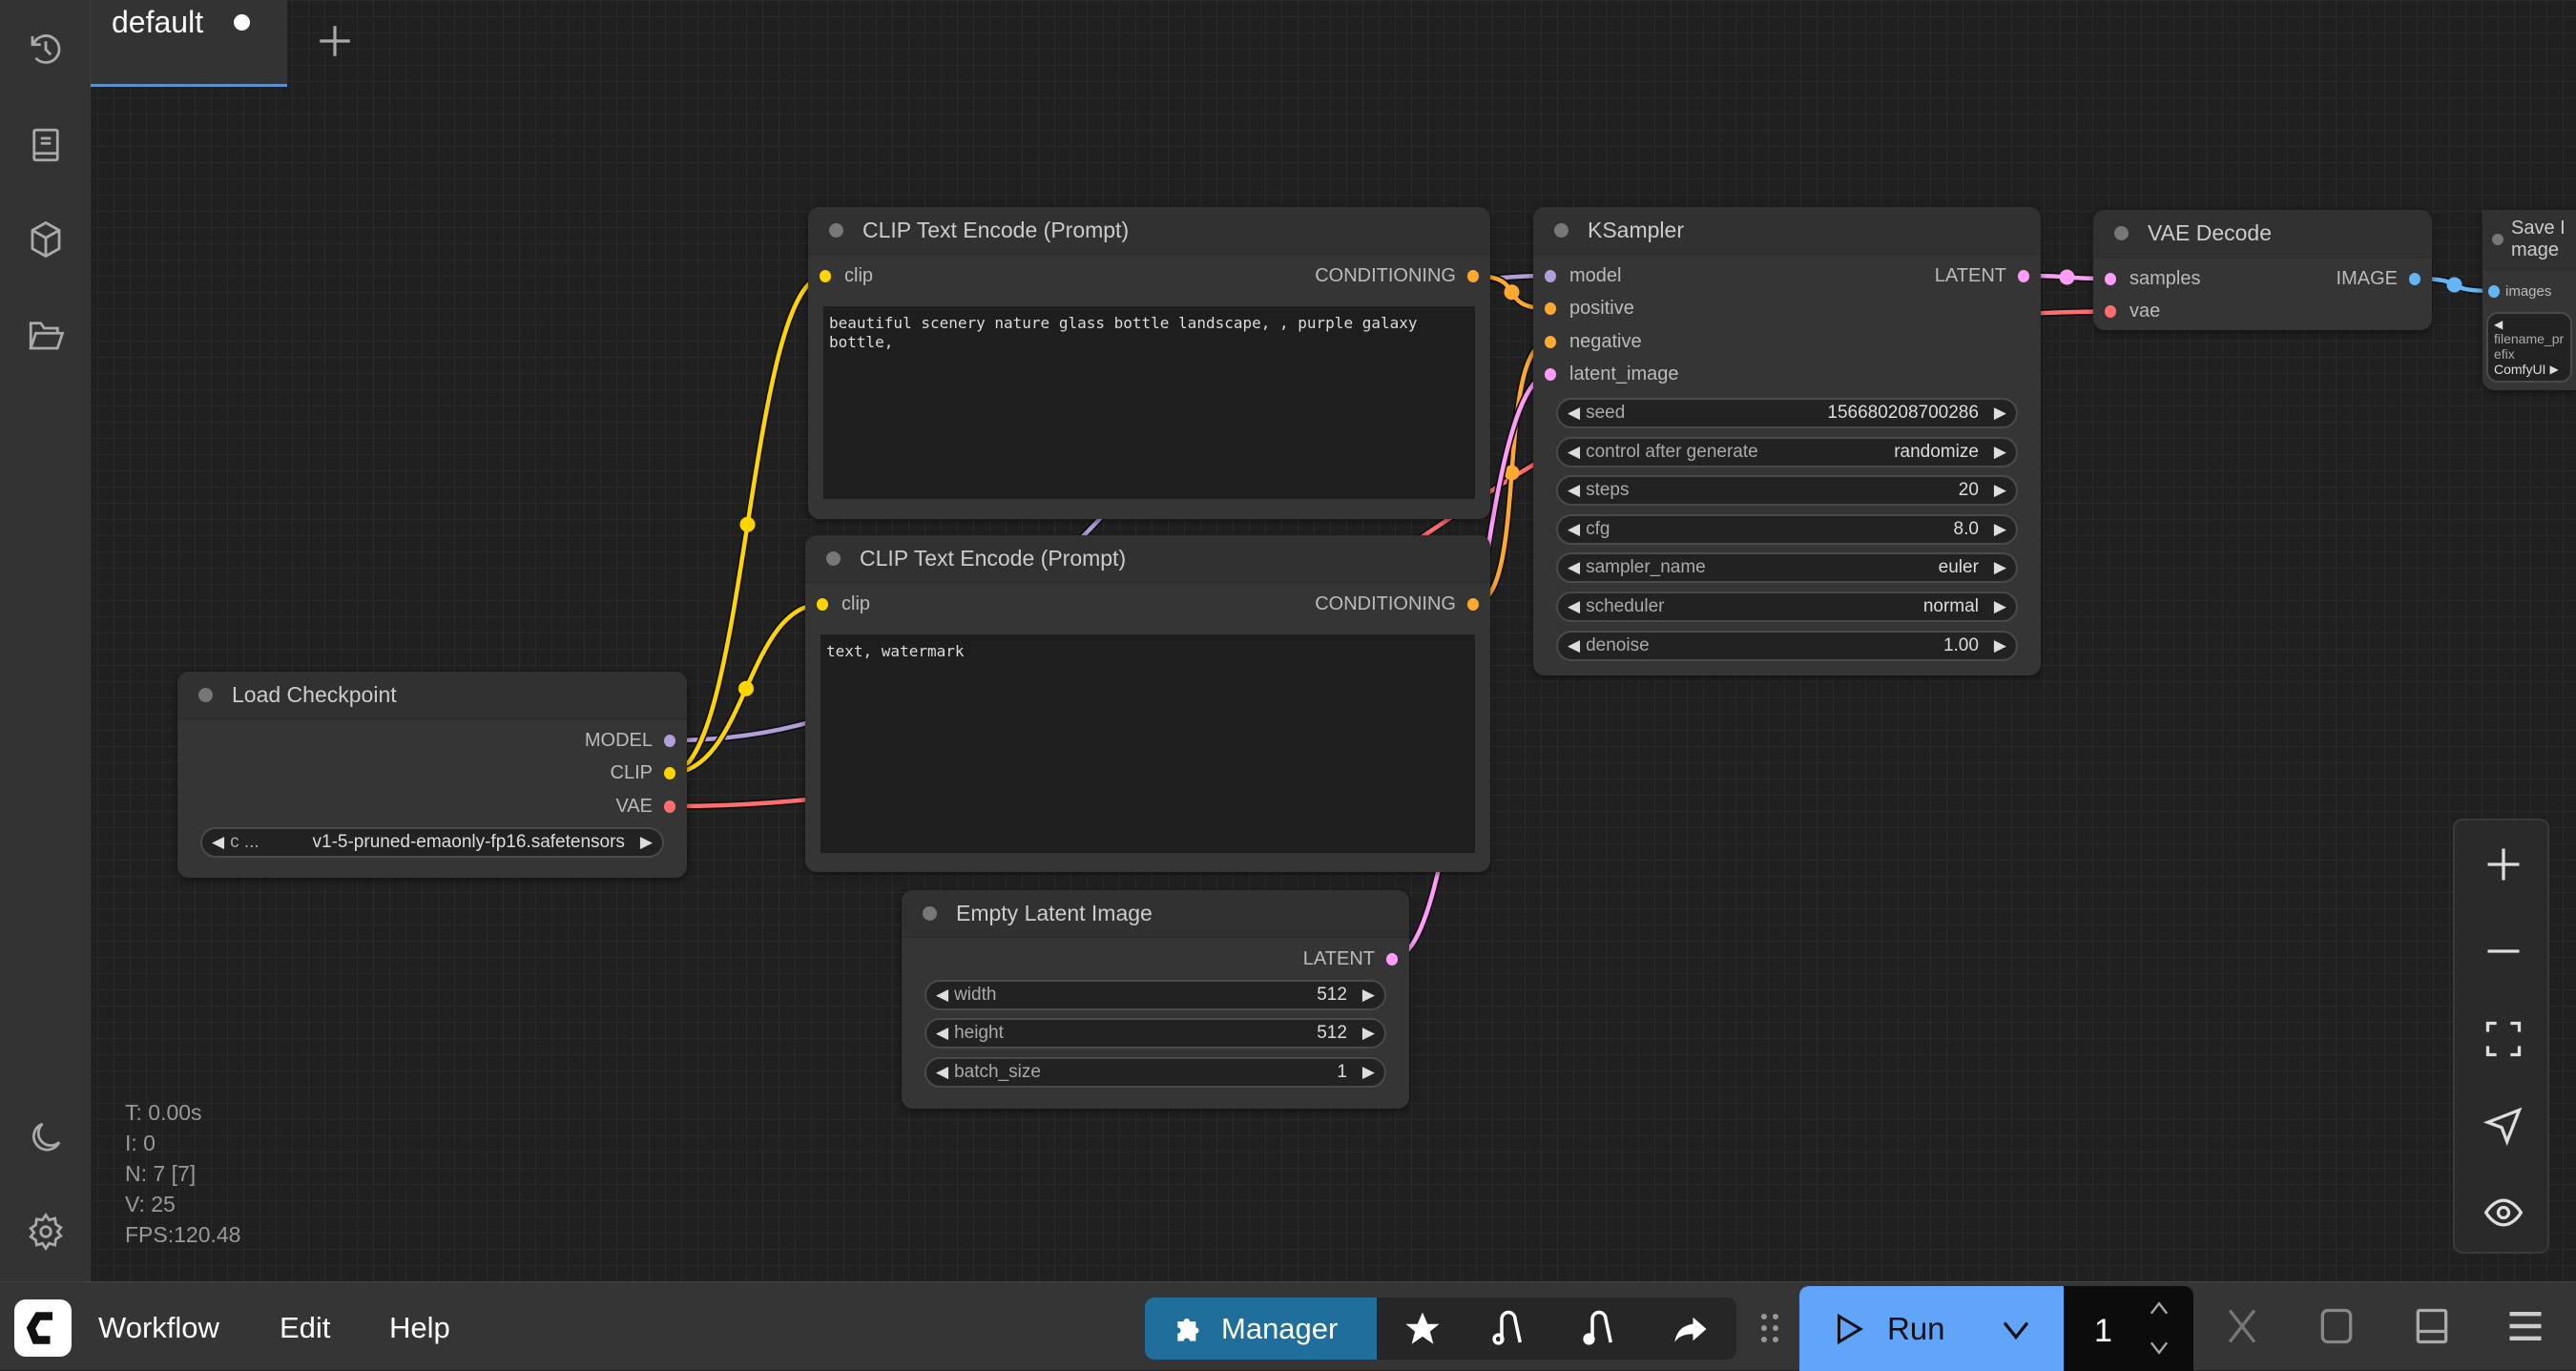  I want to click on manager-button: Manager, so click(1261, 1329).